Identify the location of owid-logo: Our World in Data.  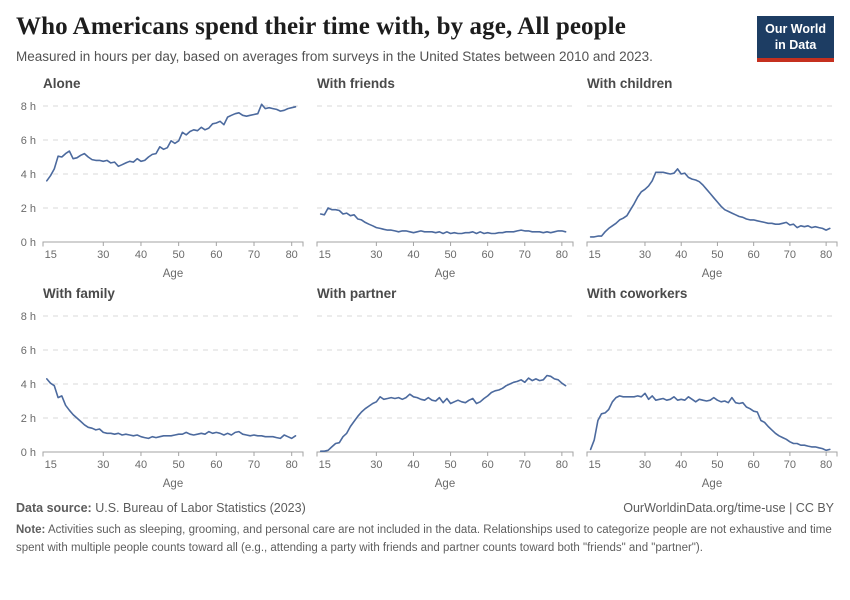
(795, 39).